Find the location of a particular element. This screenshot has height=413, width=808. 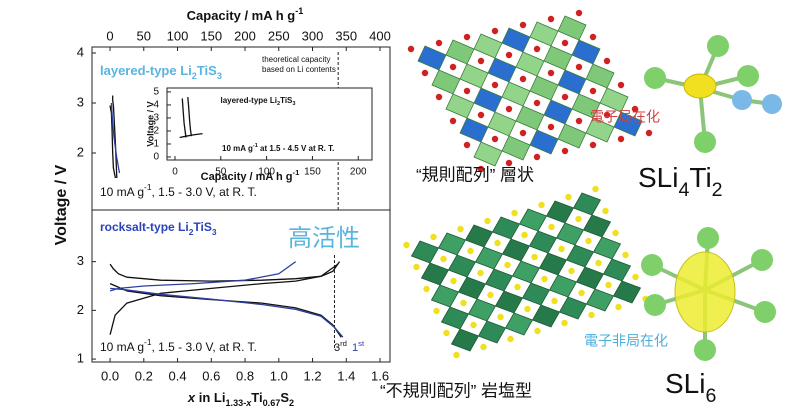

y-tick-label: 2 is located at coordinates (80, 309).